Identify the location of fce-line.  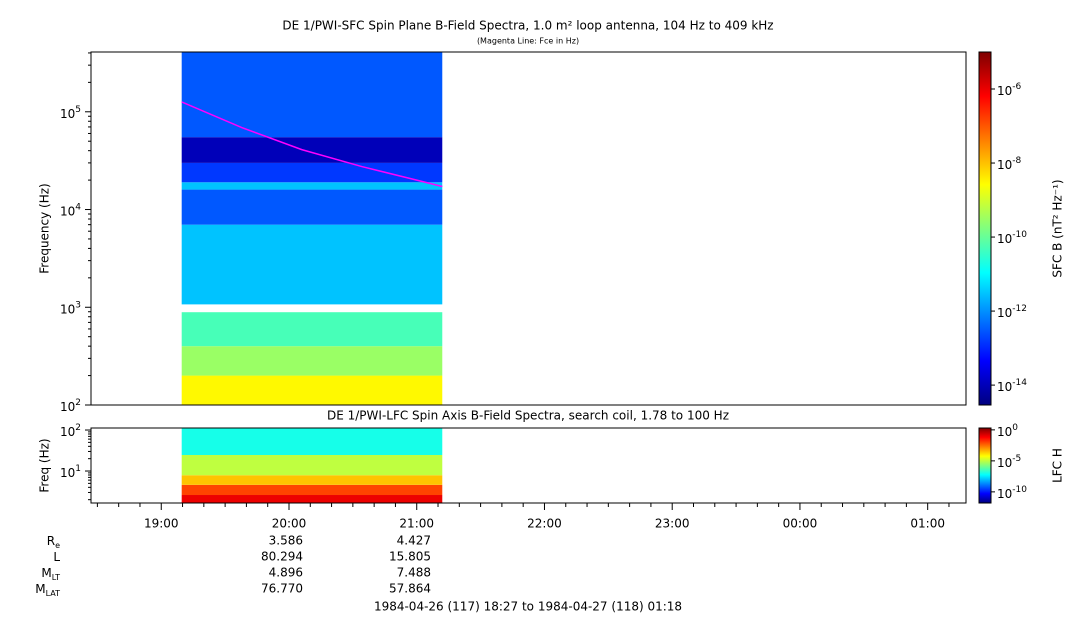
(312, 144).